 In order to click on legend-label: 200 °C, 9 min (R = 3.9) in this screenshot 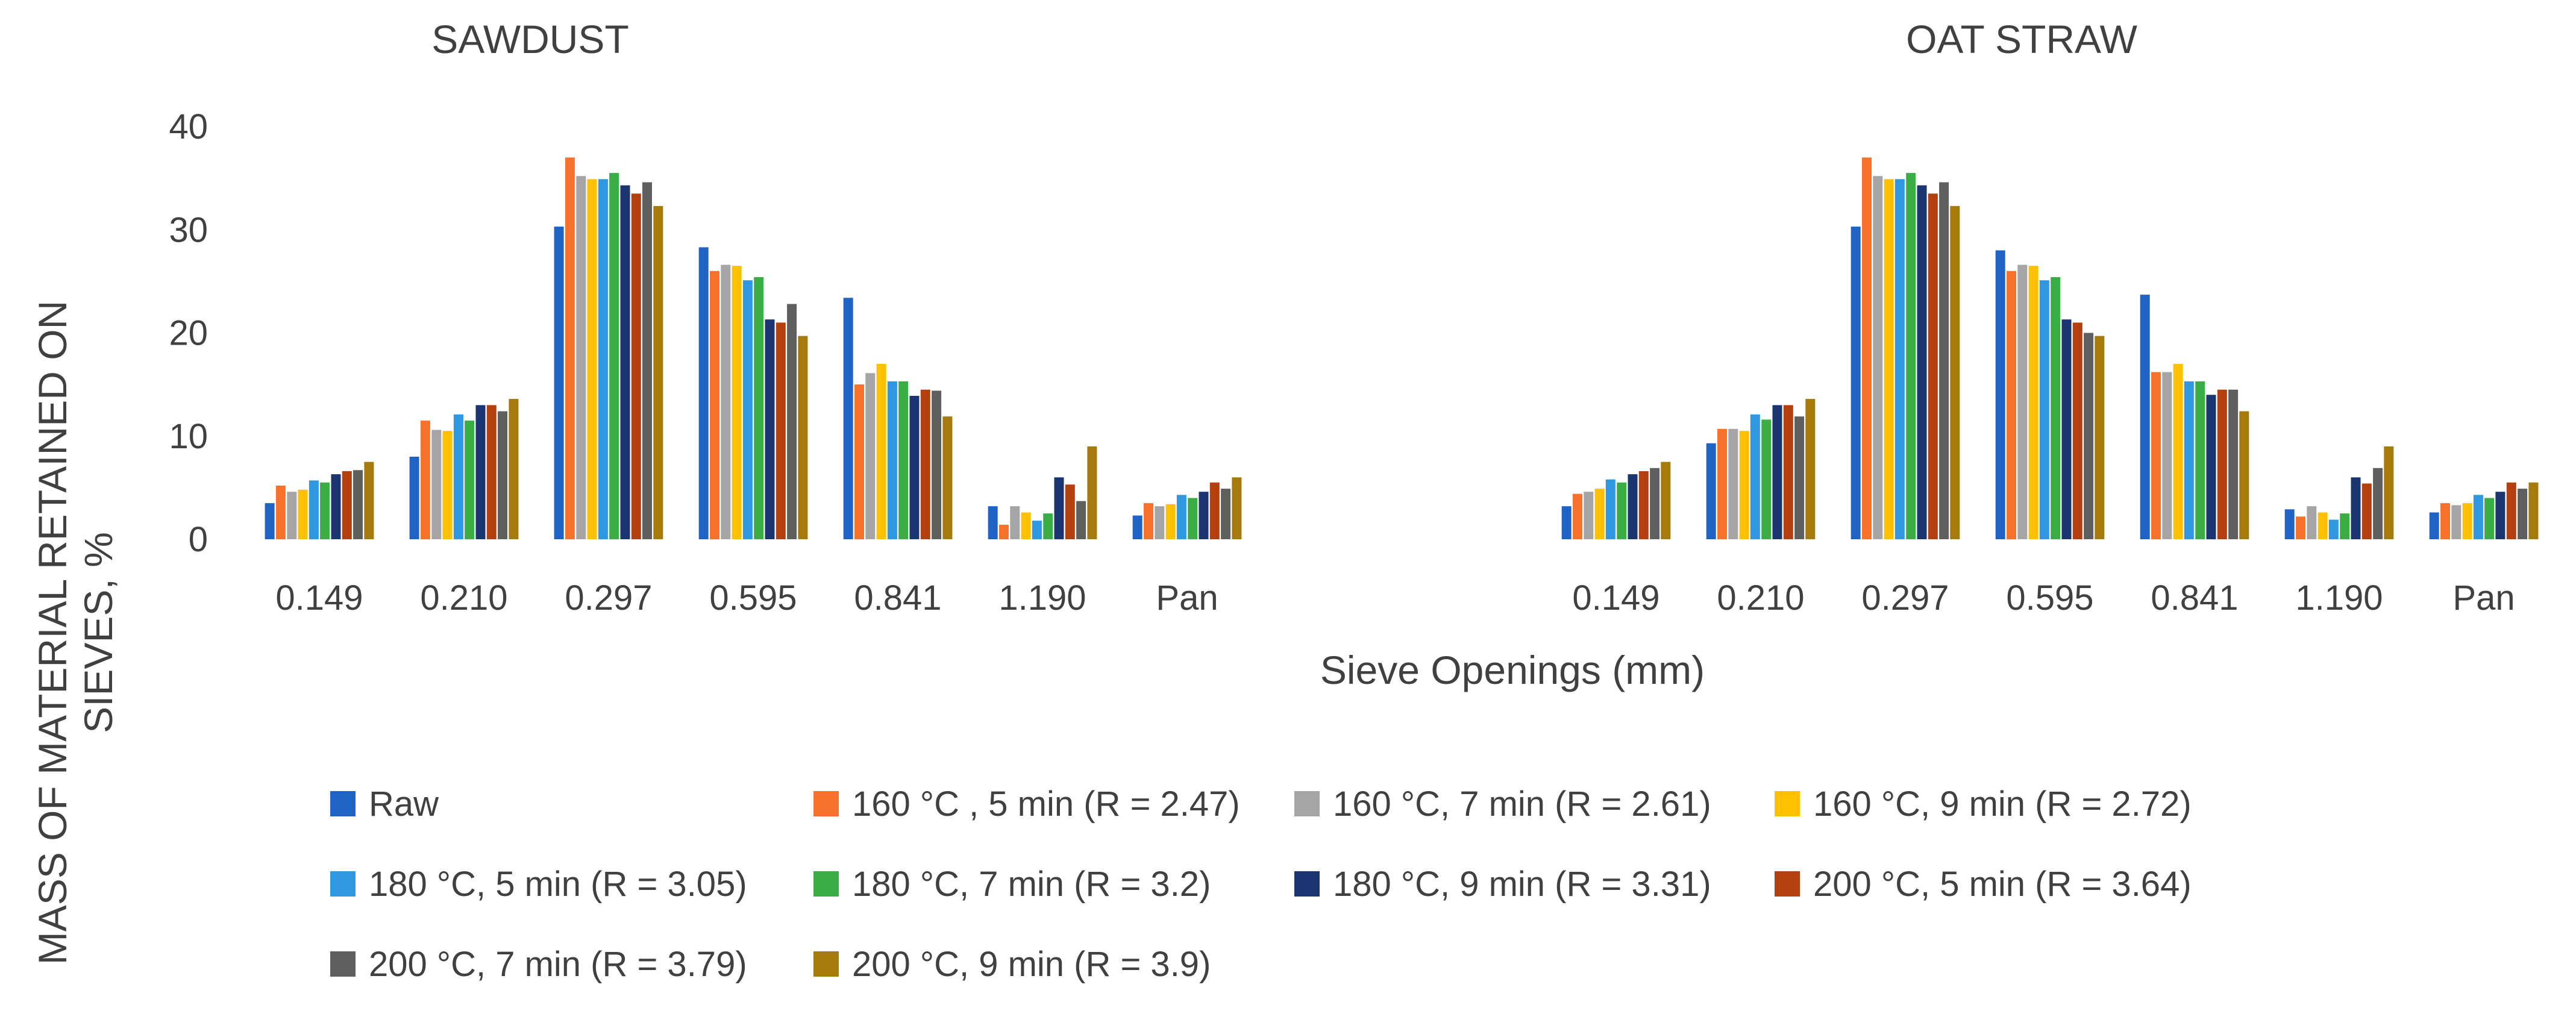, I will do `click(1031, 965)`.